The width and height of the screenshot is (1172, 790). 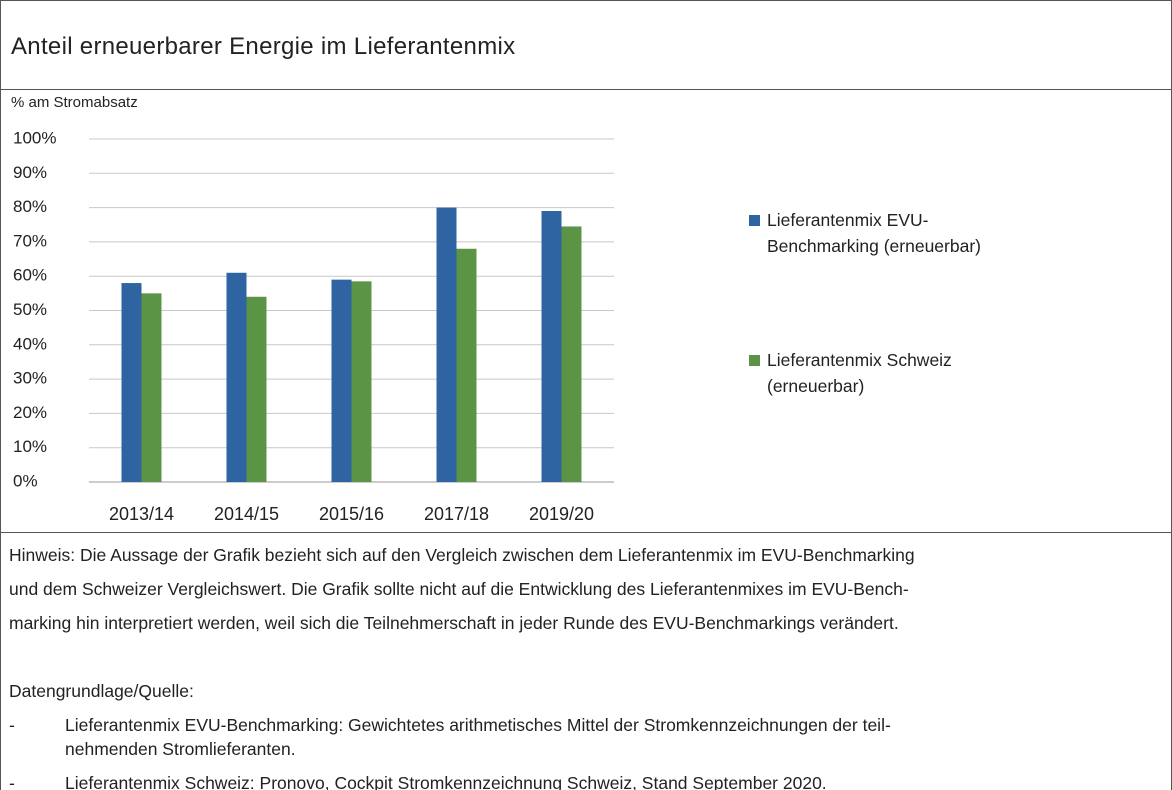 I want to click on x-tick-label: 2015/16, so click(x=351, y=514).